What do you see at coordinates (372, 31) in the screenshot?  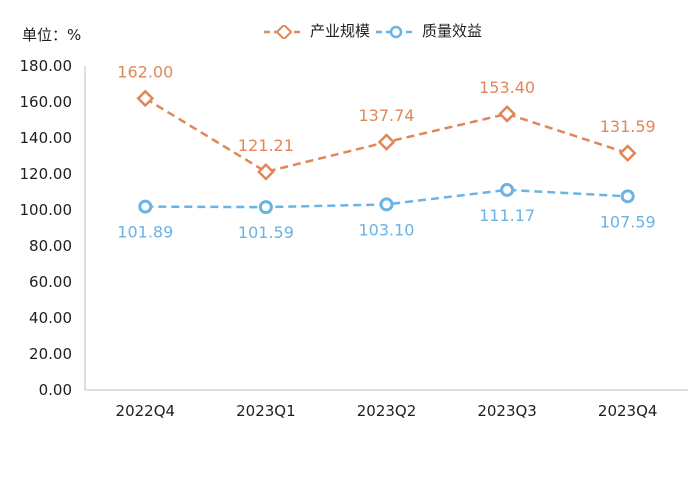 I see `legend: 产业规模 质量效益` at bounding box center [372, 31].